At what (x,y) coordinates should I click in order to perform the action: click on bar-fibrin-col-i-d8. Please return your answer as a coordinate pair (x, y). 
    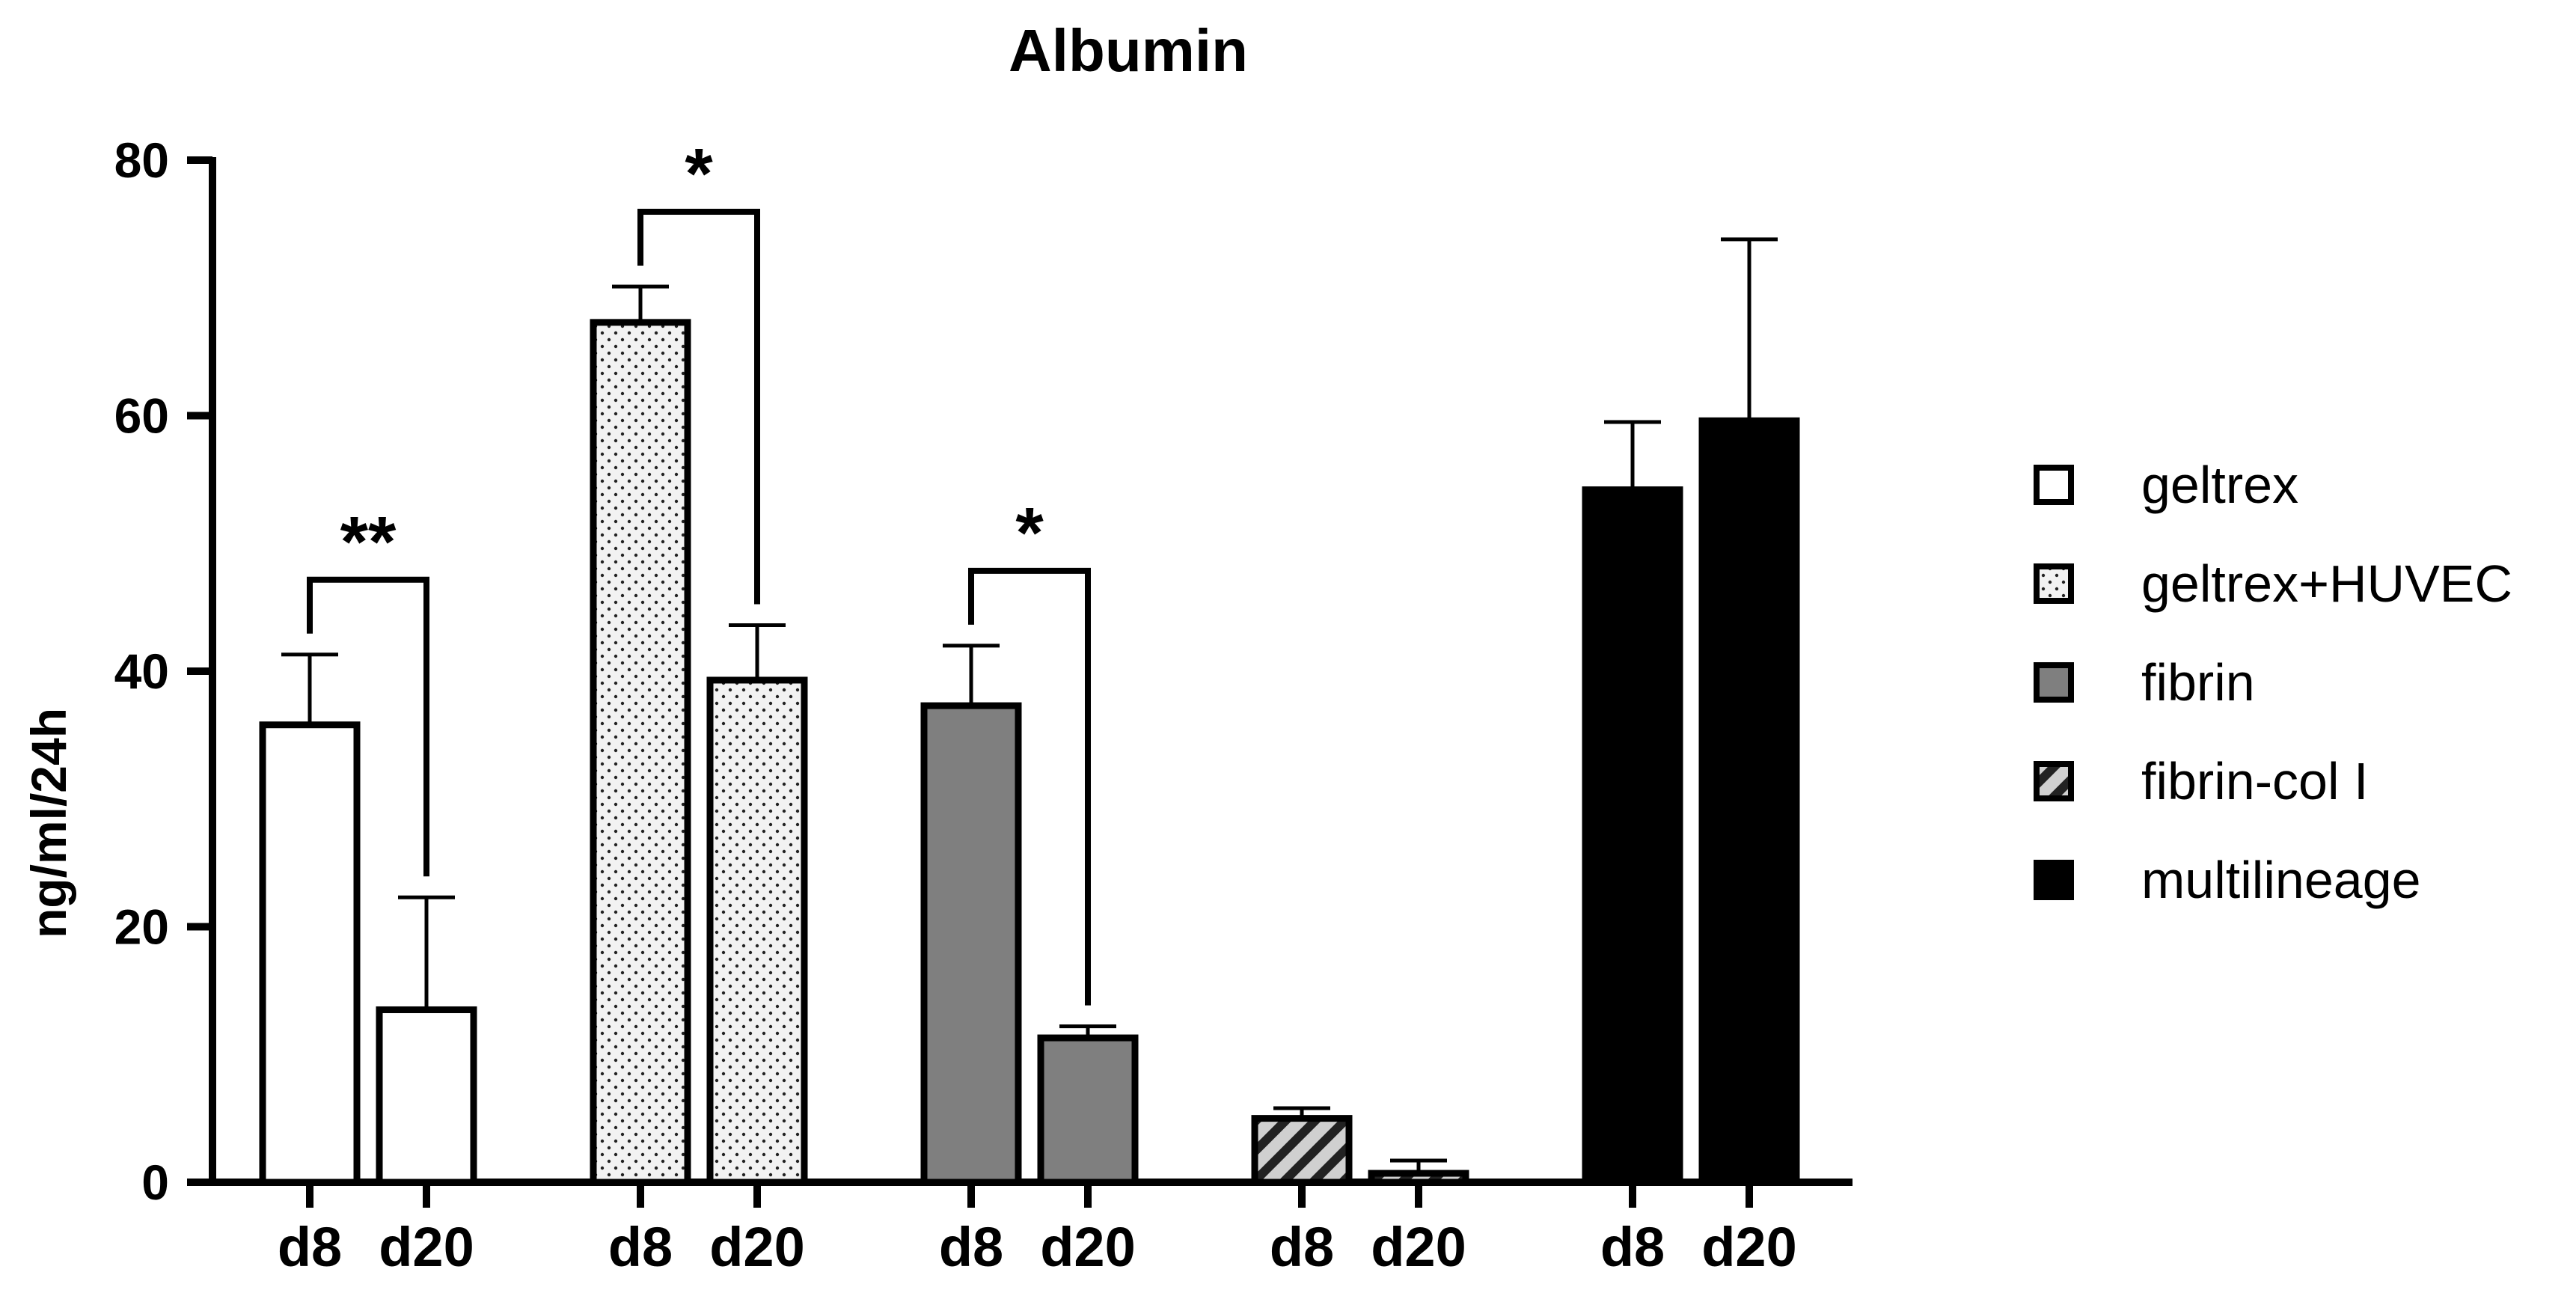
    Looking at the image, I should click on (1302, 1150).